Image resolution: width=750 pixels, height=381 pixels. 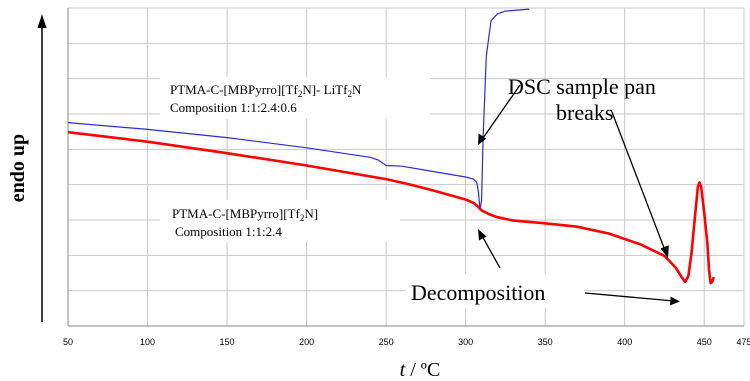 What do you see at coordinates (233, 107) in the screenshot?
I see `li-composition-label: Composition 1:1:2.4:0.6` at bounding box center [233, 107].